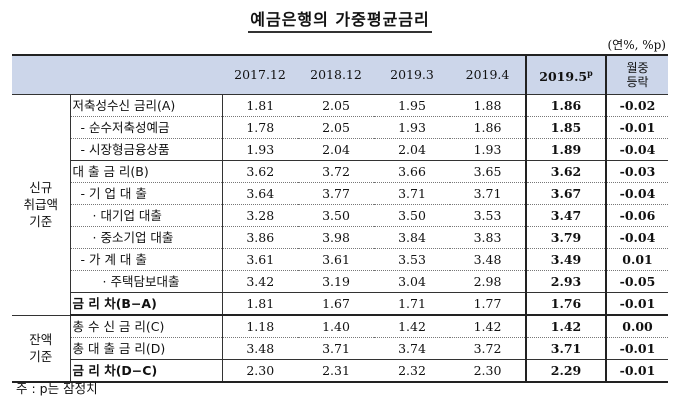 This screenshot has width=680, height=405. Describe the element at coordinates (566, 259) in the screenshot. I see `cell-highlight: 3.49` at that location.